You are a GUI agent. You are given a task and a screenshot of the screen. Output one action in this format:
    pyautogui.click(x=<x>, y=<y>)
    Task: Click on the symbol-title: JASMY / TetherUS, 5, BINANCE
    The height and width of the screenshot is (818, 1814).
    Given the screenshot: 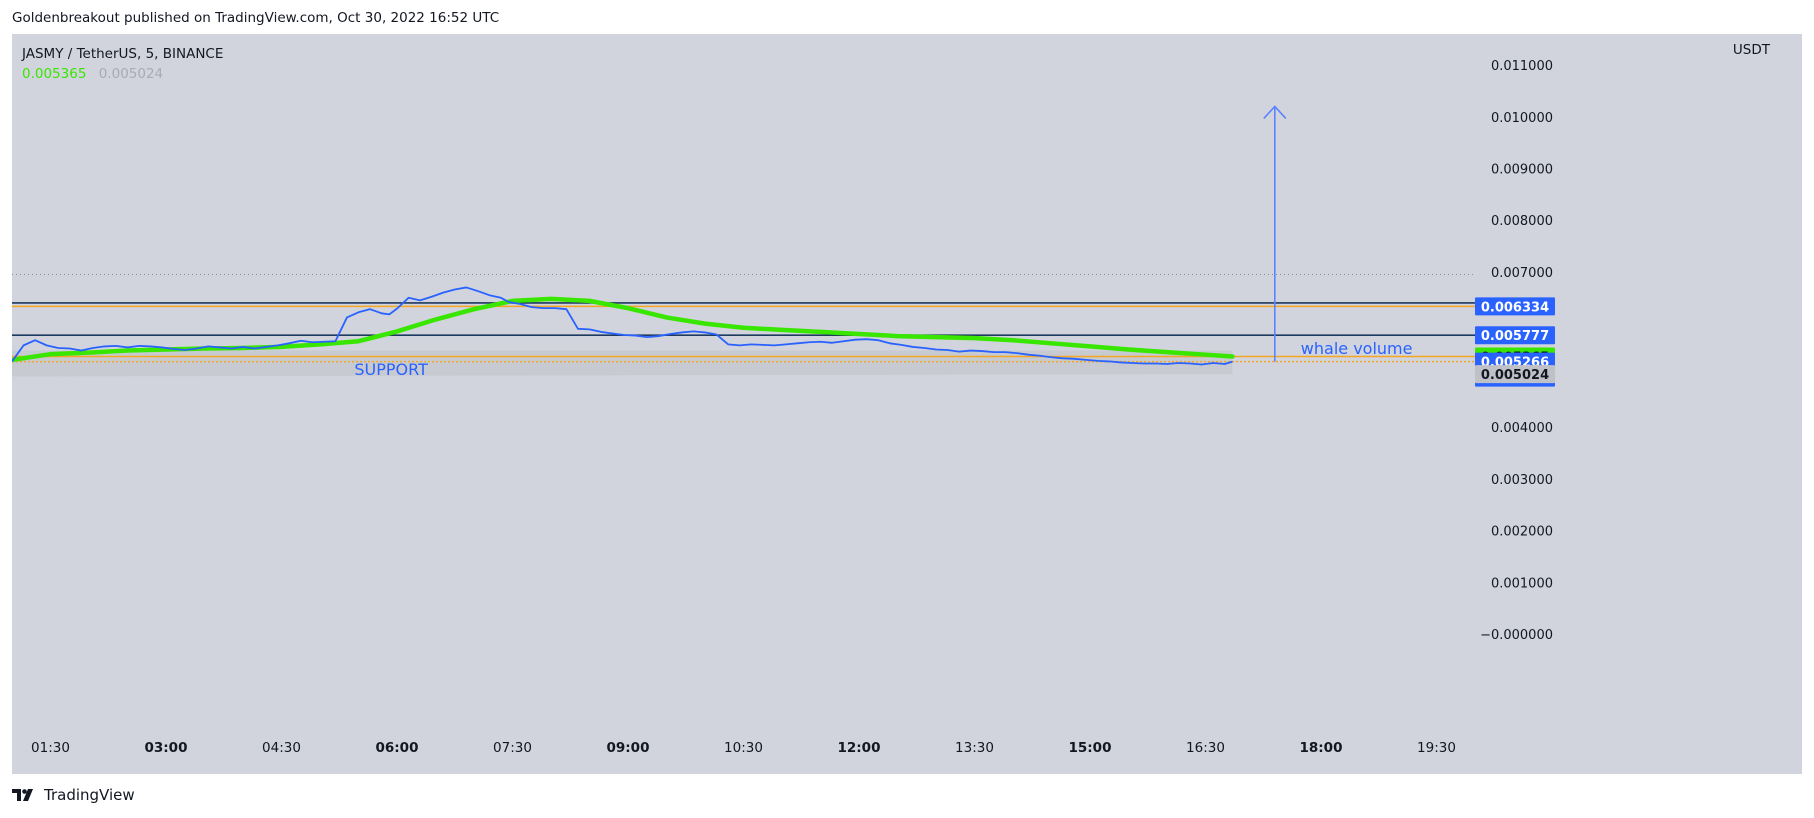 What is the action you would take?
    pyautogui.click(x=123, y=54)
    